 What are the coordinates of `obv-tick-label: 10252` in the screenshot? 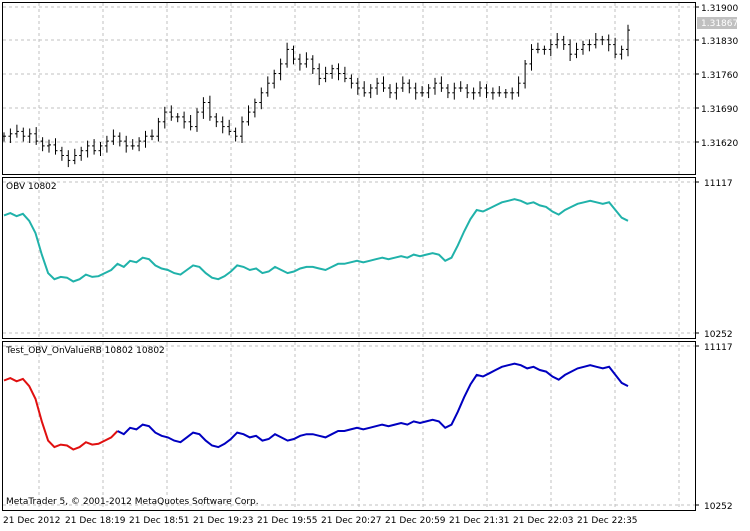 It's located at (718, 335).